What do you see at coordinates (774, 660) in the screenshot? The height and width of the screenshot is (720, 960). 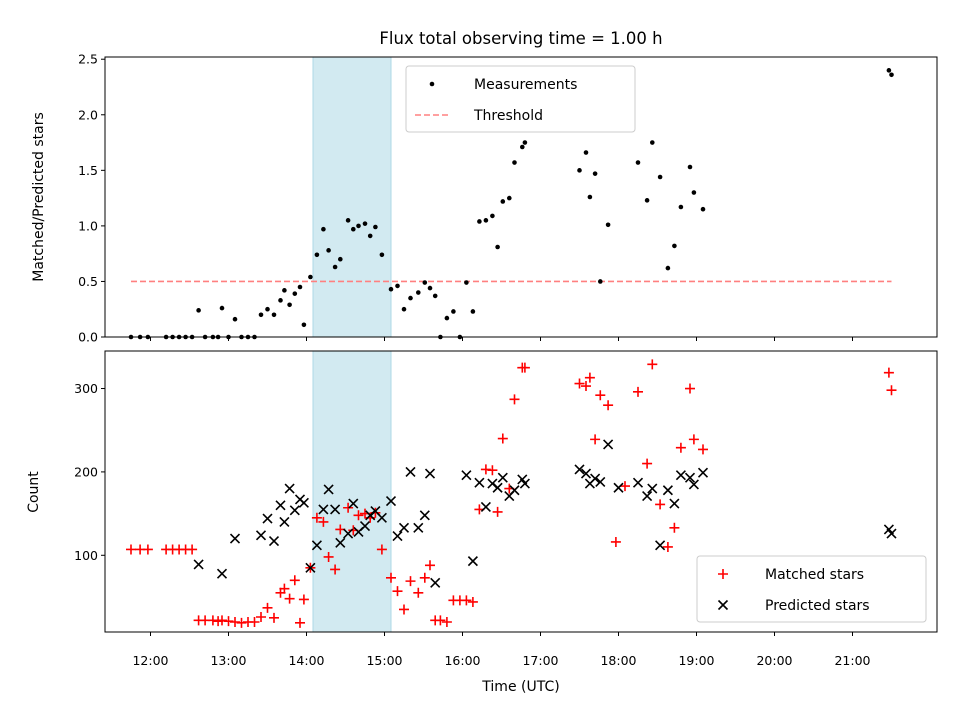 I see `x-tick-label: 20:00` at bounding box center [774, 660].